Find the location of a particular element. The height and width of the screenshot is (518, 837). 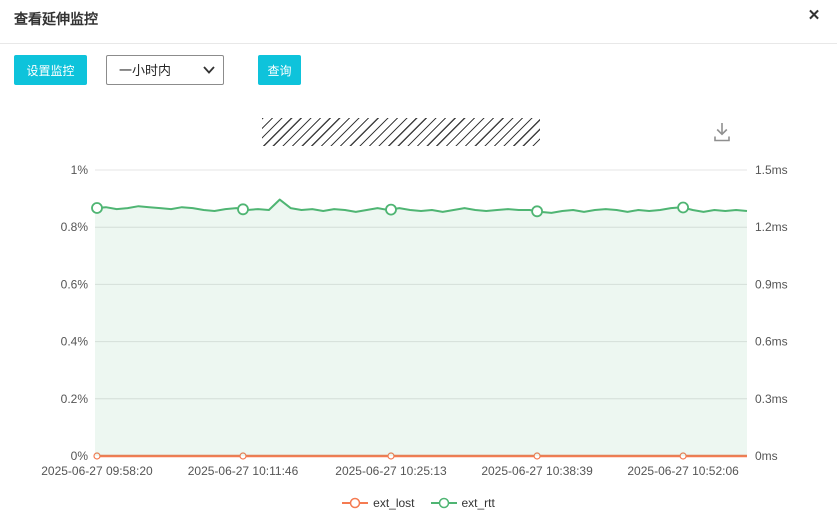

download-button is located at coordinates (722, 132).